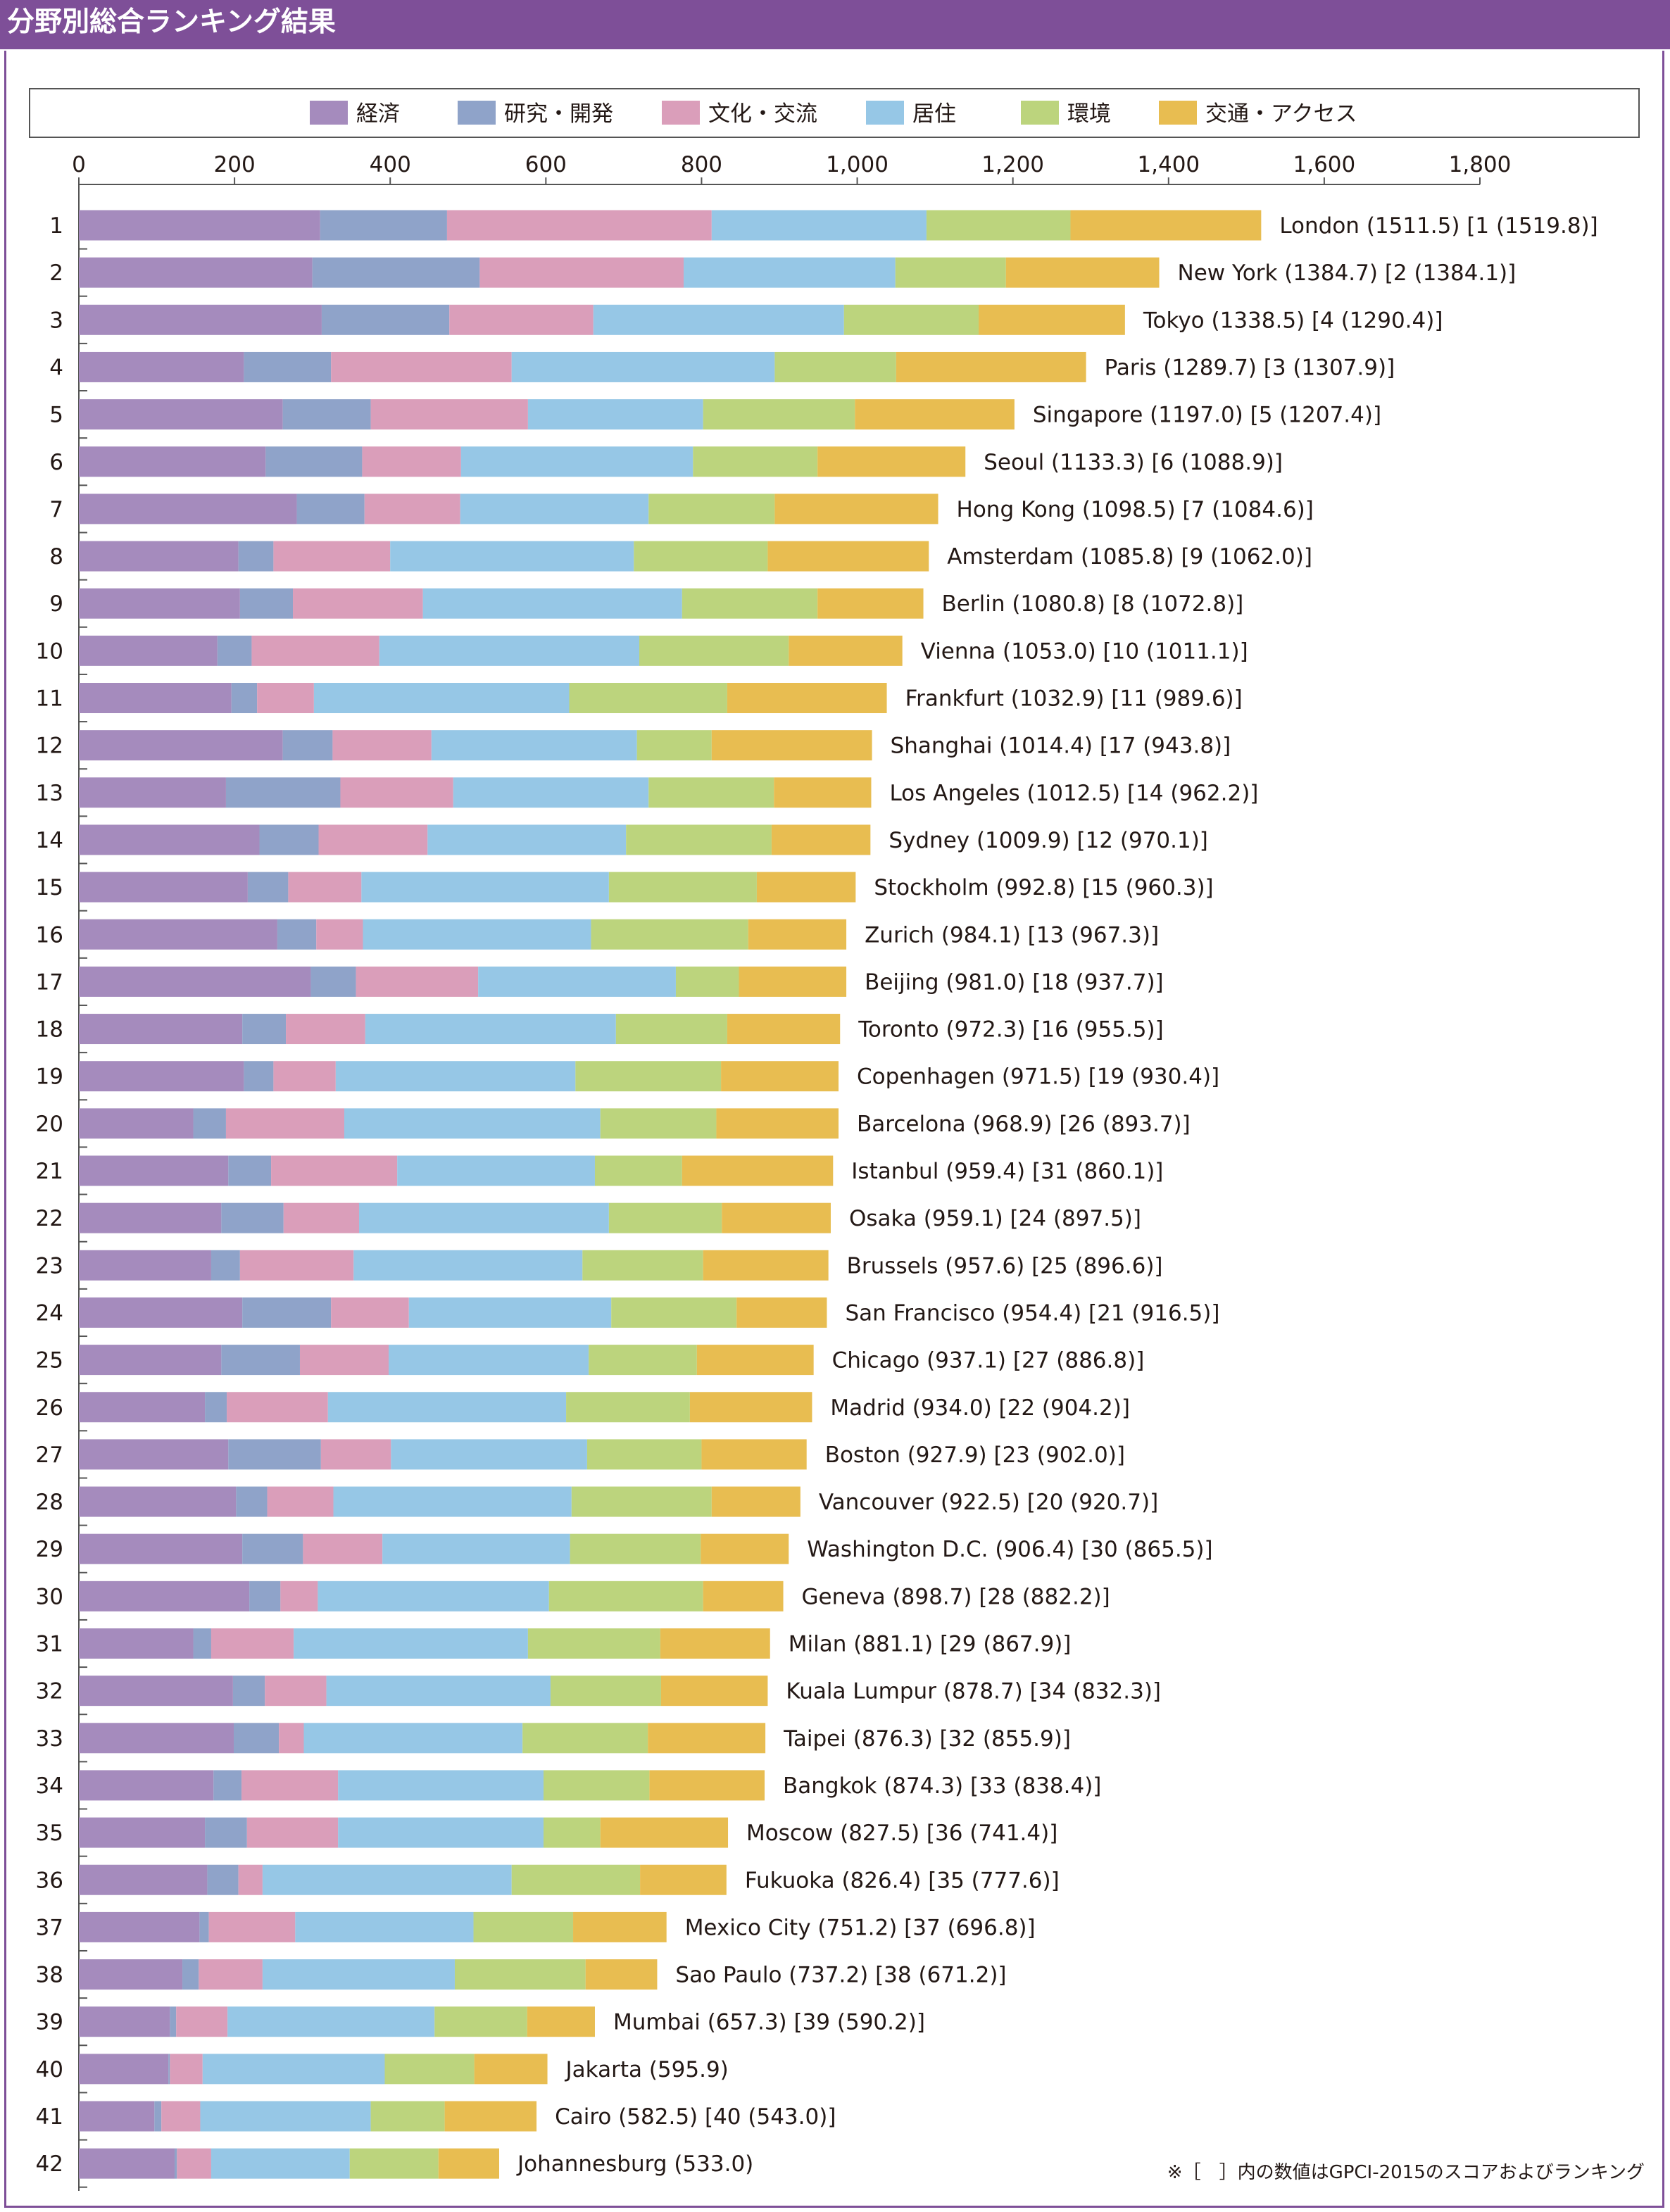 The height and width of the screenshot is (2212, 1670). What do you see at coordinates (769, 2022) in the screenshot?
I see `bar-label: Mumbai (657.3) [39 (590.2)]` at bounding box center [769, 2022].